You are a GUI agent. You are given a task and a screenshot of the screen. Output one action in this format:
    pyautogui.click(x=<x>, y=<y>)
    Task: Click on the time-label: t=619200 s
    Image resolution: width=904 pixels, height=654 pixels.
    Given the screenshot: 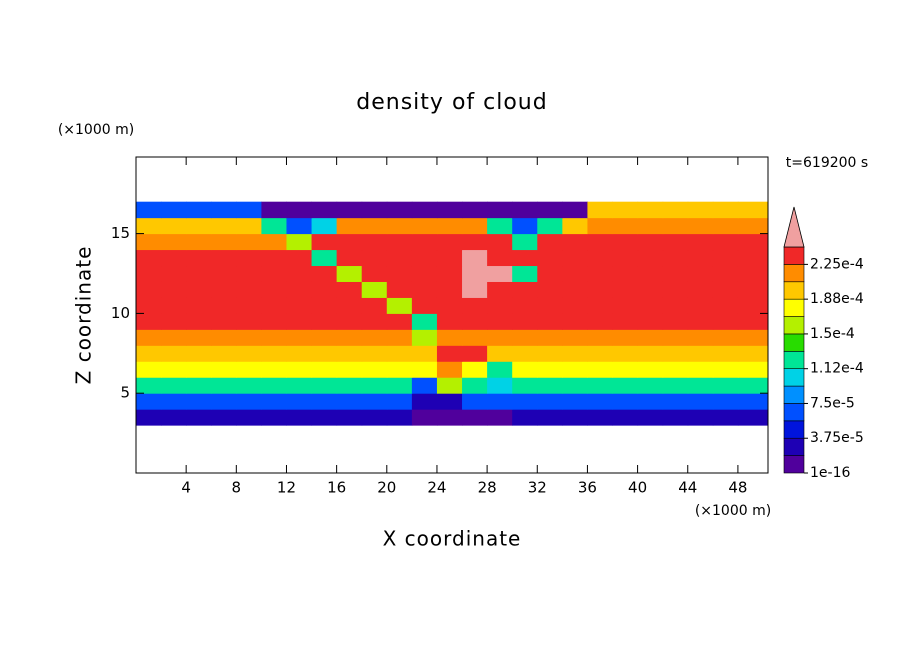 What is the action you would take?
    pyautogui.click(x=827, y=163)
    